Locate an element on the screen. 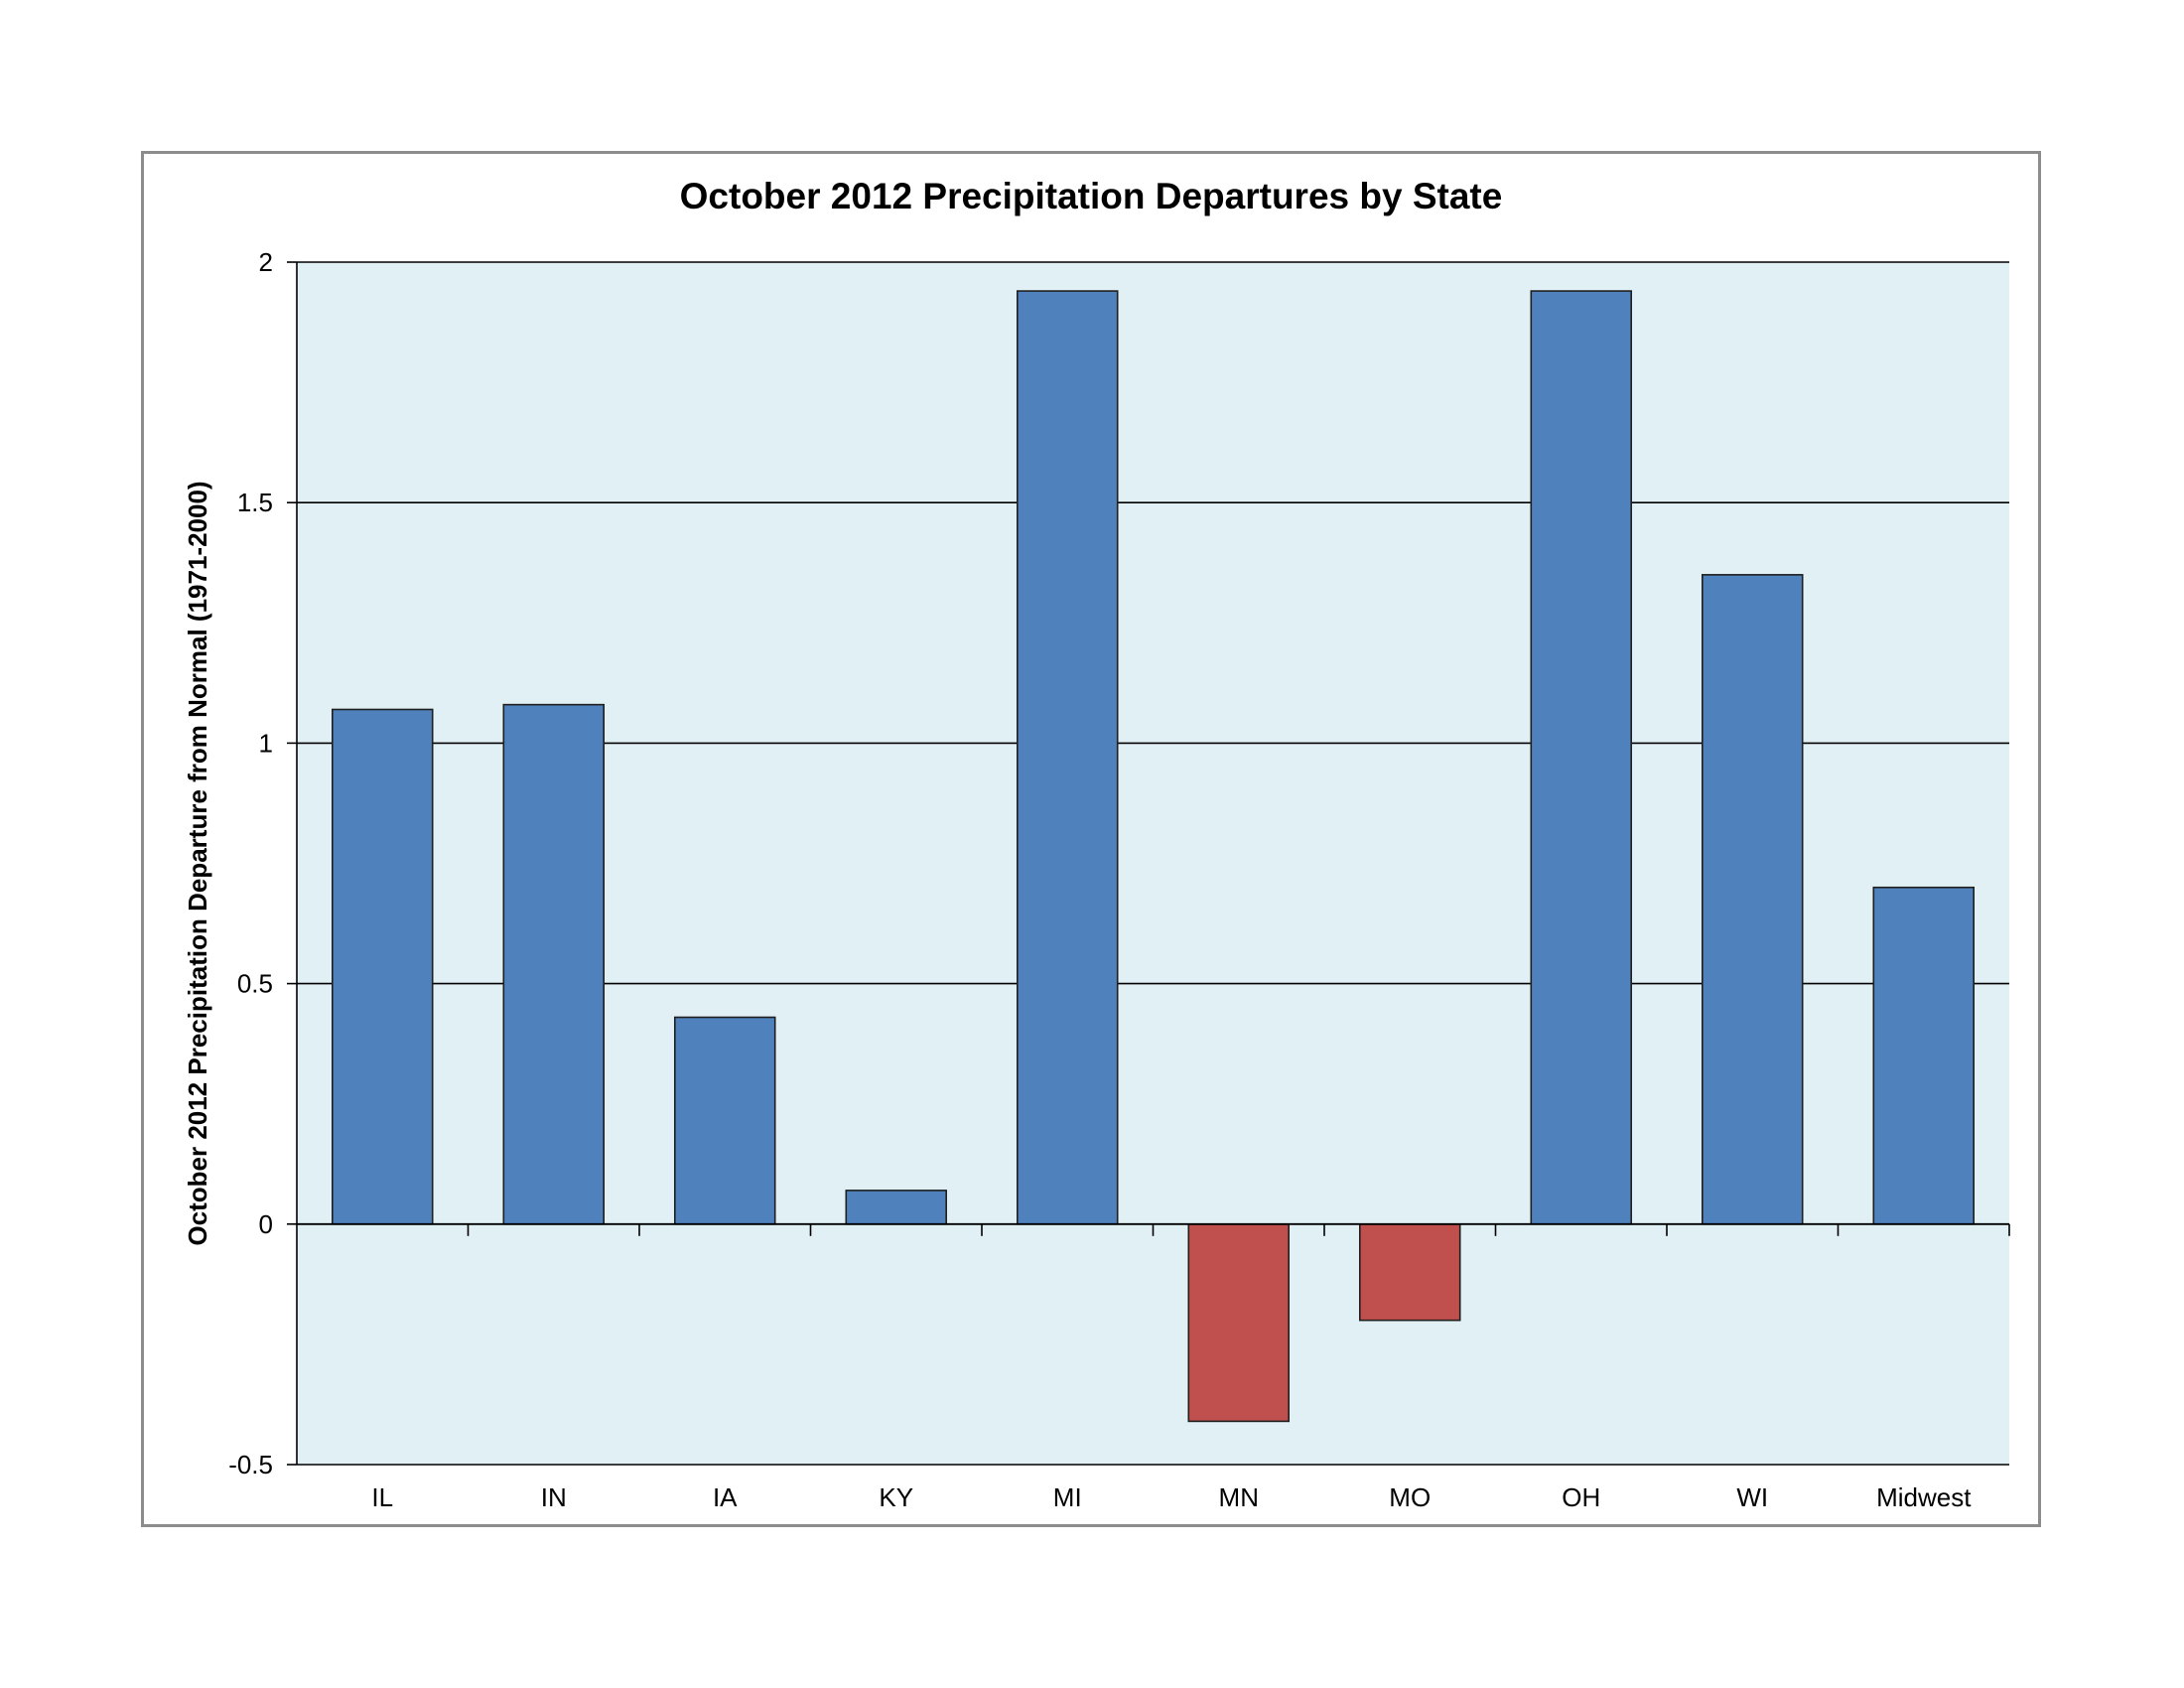 This screenshot has height=1688, width=2184. y-axis: 2 1.5 1 0.5 0 -0.5 is located at coordinates (263, 863).